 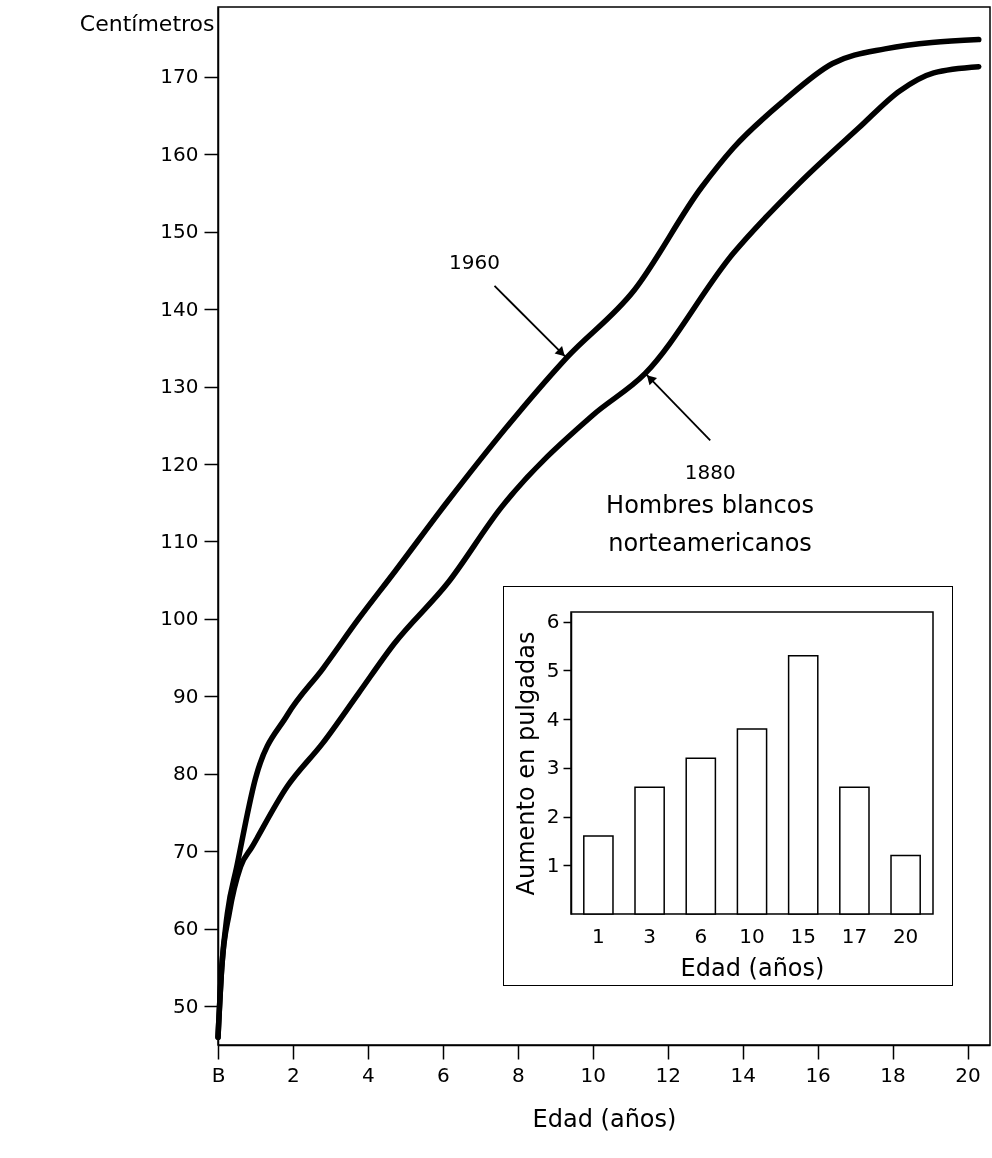 I want to click on y-tick-label: 60, so click(x=186, y=928).